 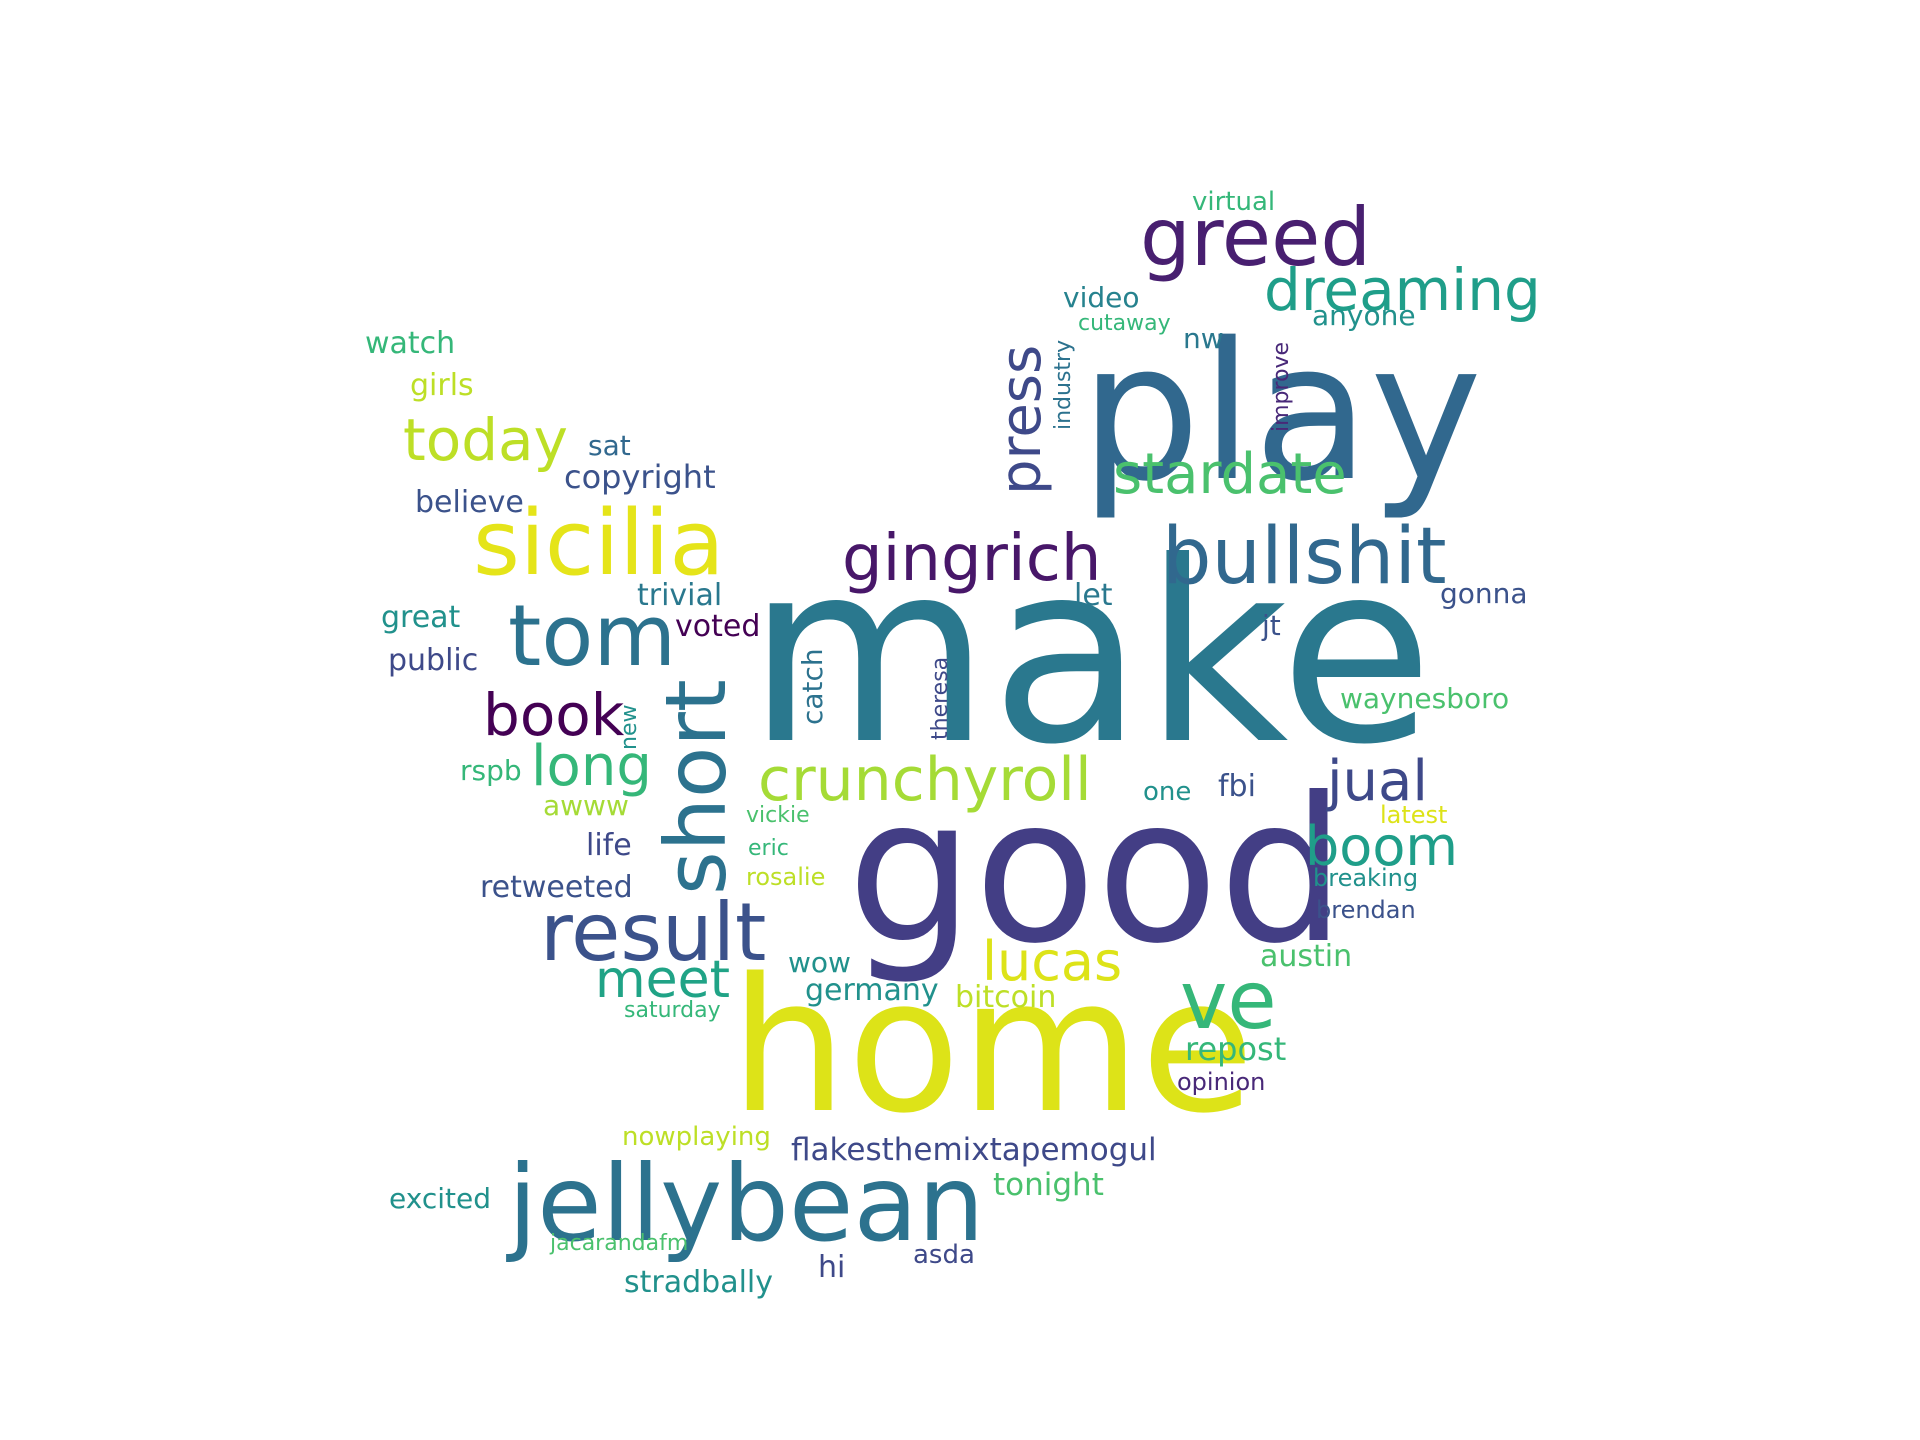 I want to click on word-cutaway: cutaway, so click(x=1124, y=323).